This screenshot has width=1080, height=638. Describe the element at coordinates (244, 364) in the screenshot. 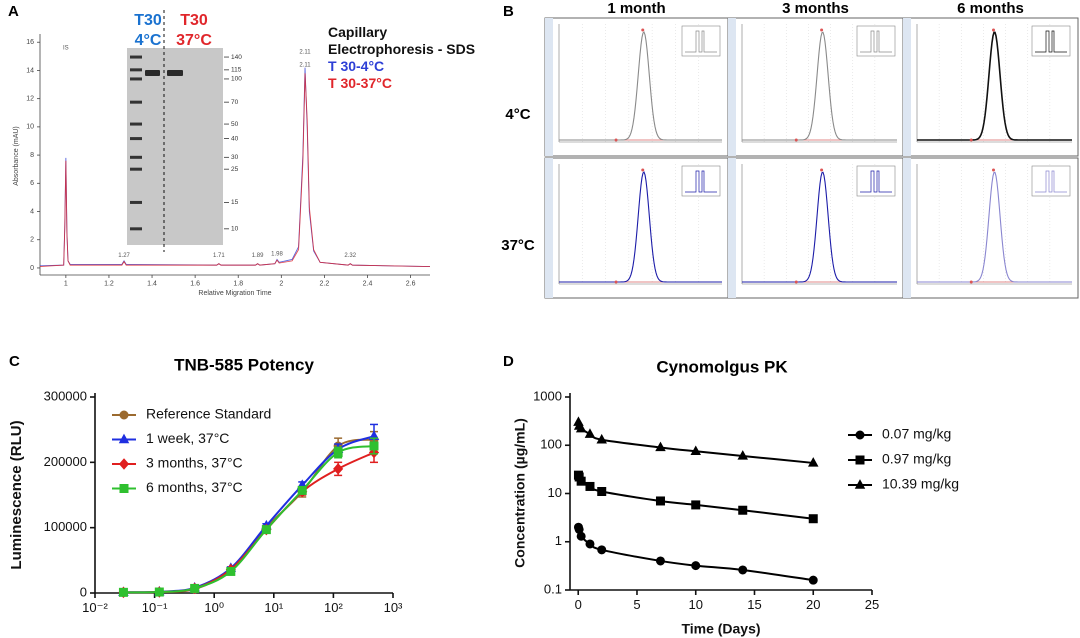

I see `chart-title: TNB-585 Potency` at that location.